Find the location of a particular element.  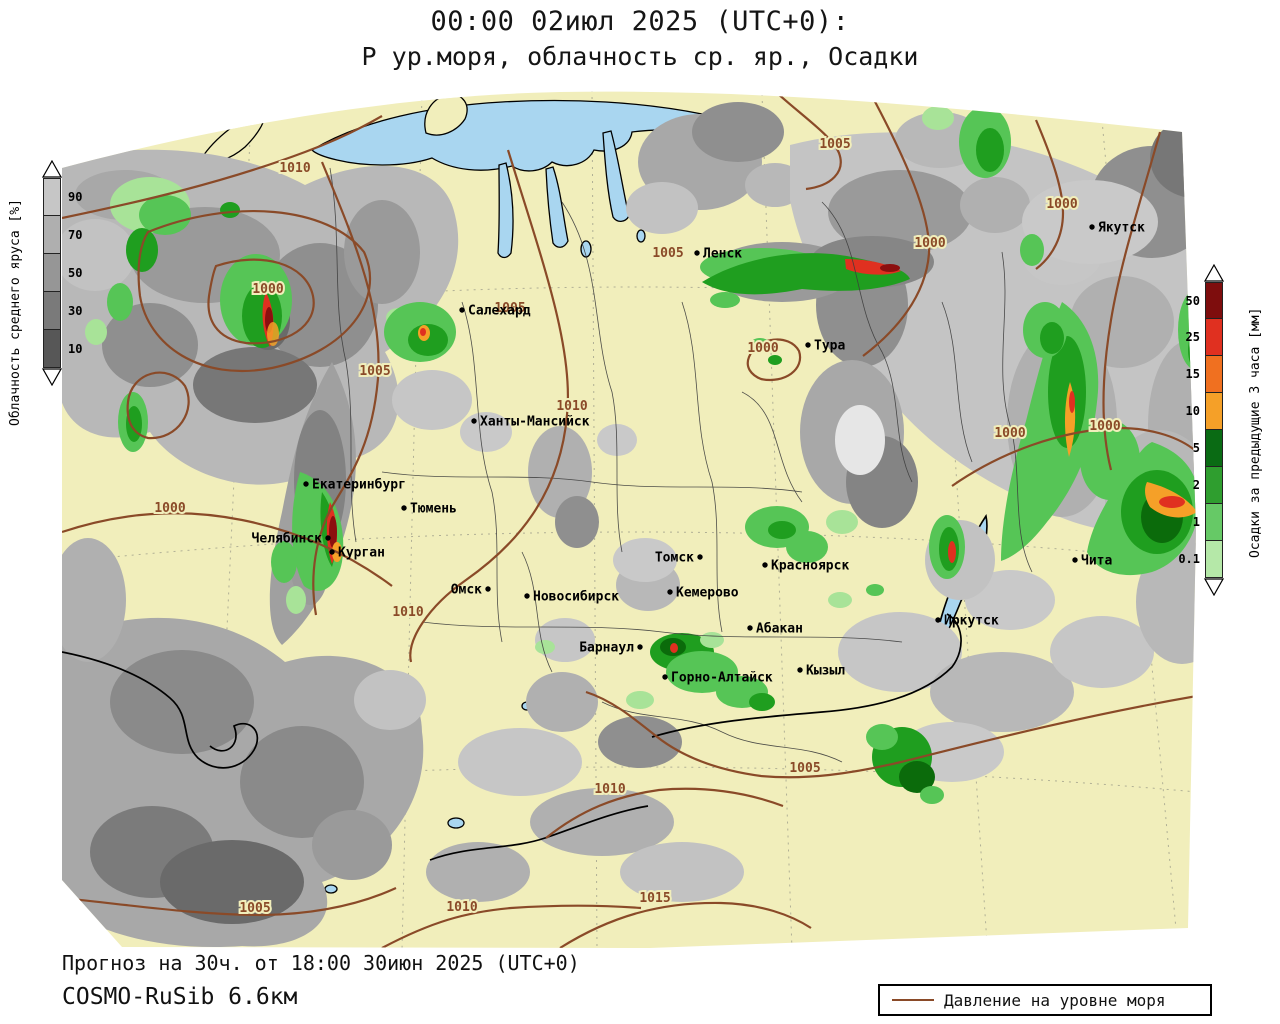

colorbar-tick-label: 0.1 is located at coordinates (1189, 559).